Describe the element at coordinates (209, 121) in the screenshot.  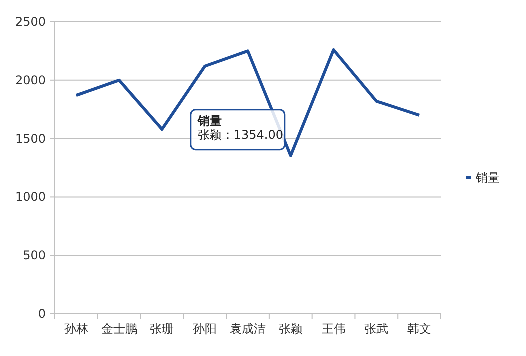
I see `annotation: 销量` at that location.